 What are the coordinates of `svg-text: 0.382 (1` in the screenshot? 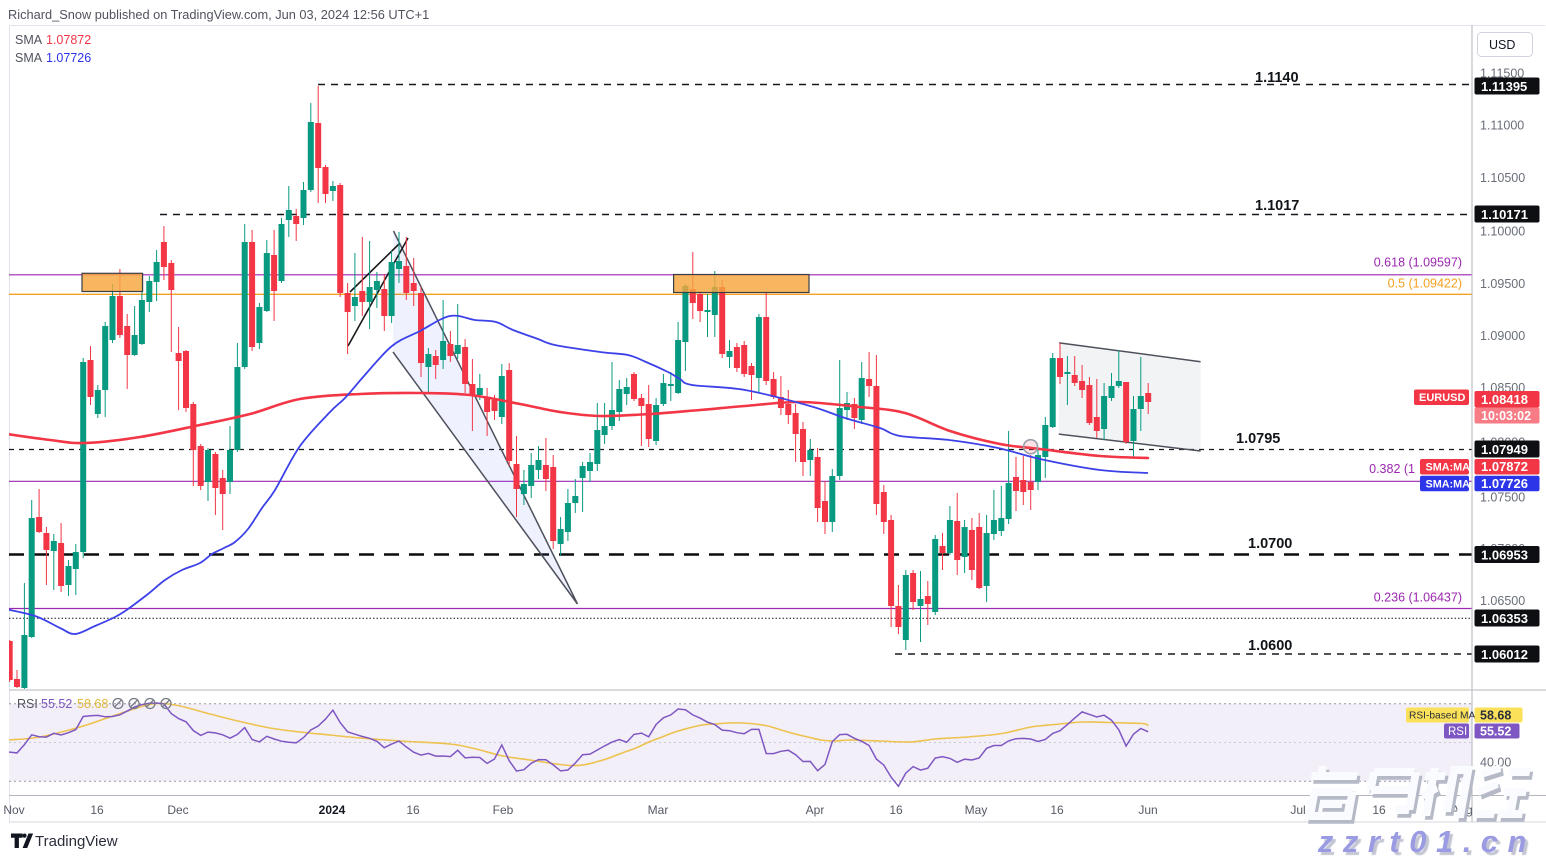 It's located at (1392, 469).